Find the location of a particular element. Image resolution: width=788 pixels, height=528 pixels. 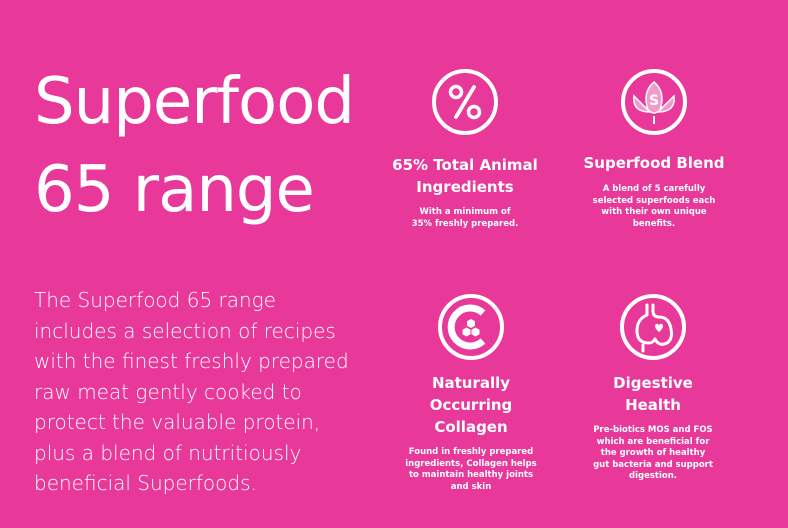

feature-title-line: Naturally is located at coordinates (471, 383).